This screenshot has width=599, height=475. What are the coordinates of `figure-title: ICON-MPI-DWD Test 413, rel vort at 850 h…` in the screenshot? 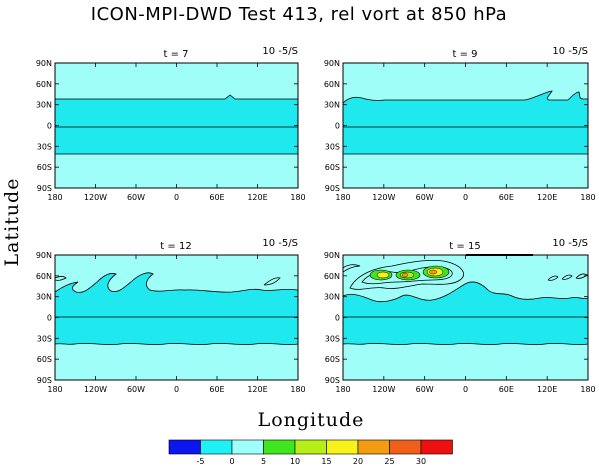 It's located at (299, 14).